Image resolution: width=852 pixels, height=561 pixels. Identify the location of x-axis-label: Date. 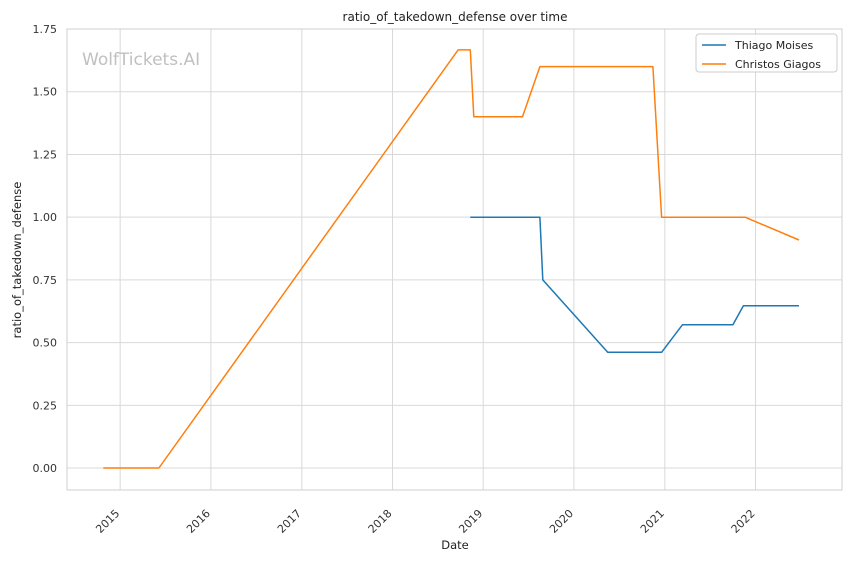
(455, 545).